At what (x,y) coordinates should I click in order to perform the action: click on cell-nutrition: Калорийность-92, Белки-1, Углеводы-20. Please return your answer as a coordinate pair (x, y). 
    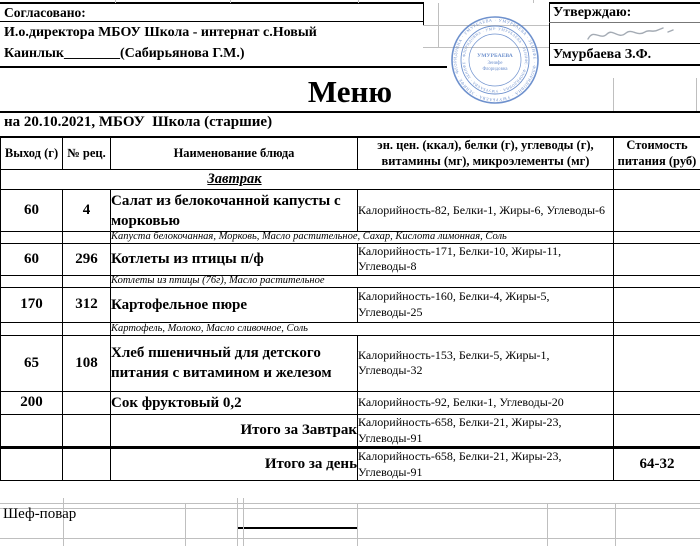
    Looking at the image, I should click on (485, 402).